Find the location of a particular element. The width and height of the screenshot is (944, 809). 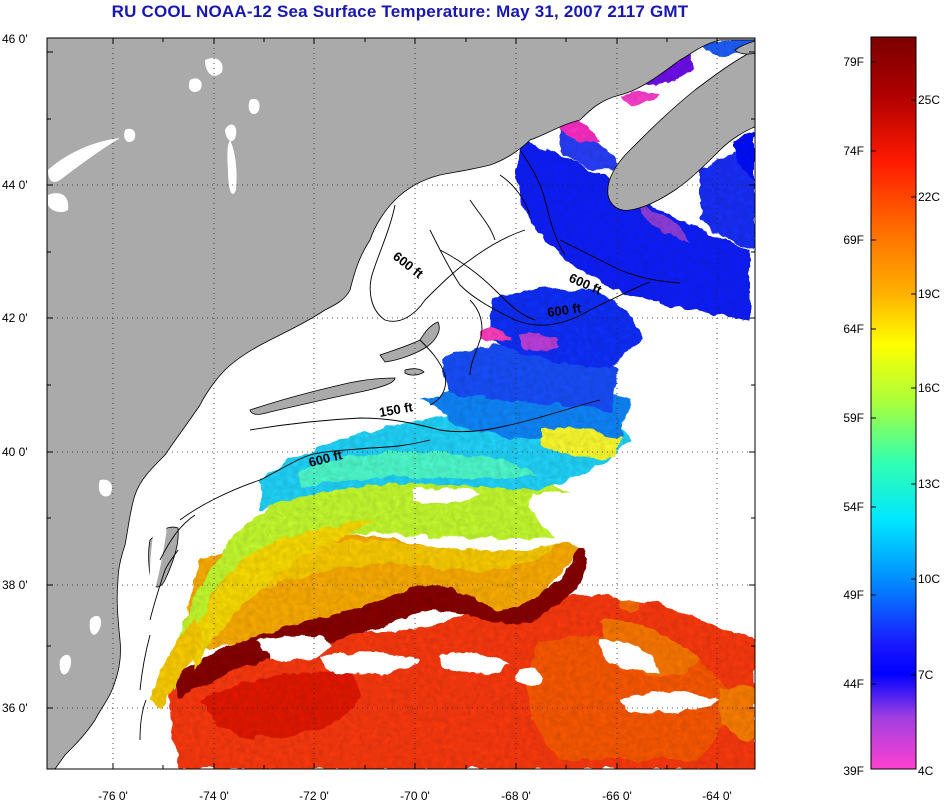

lat-label-46: 46 0' is located at coordinates (15, 39).